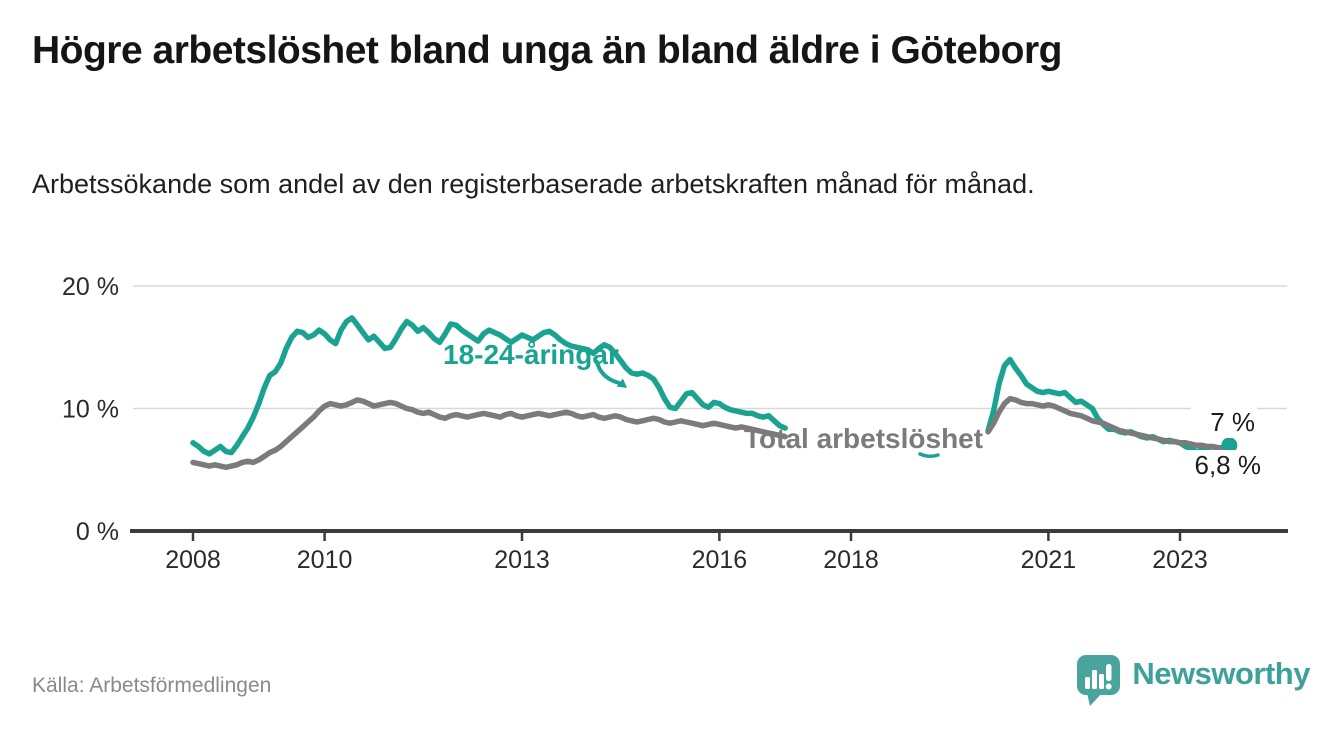  I want to click on newsworthy-logo: Newsworthy, so click(1193, 679).